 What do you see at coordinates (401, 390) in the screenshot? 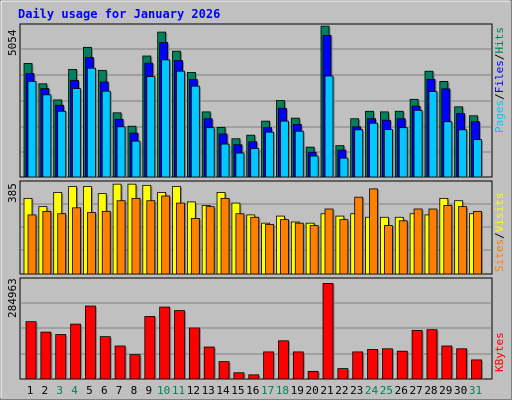
I see `x-label-day-26: 26` at bounding box center [401, 390].